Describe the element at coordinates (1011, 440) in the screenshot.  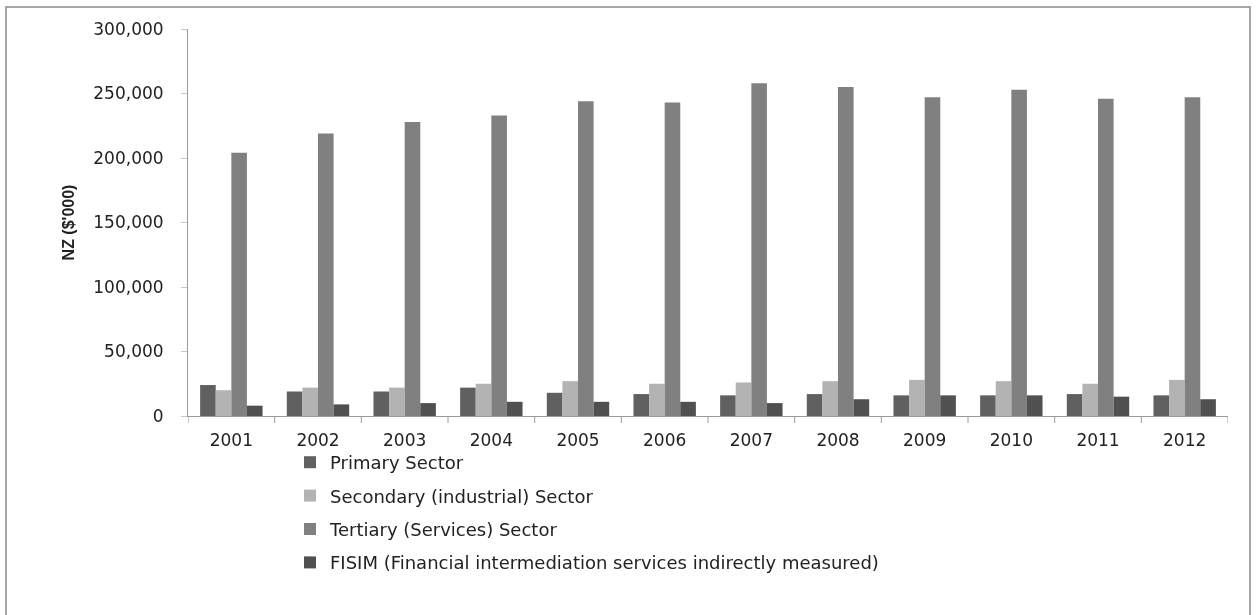
I see `x-tick-label: 2010` at that location.